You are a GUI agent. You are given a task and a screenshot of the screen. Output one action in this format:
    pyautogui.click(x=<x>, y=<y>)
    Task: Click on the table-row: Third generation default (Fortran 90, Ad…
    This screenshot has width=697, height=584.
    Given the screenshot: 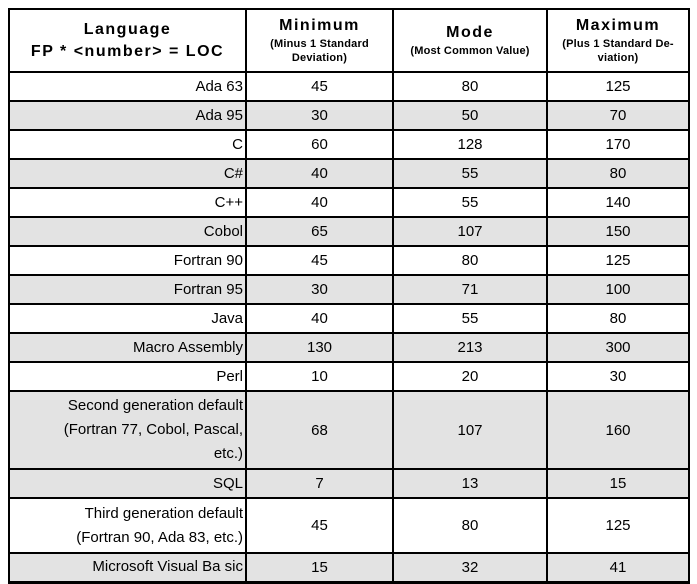 What is the action you would take?
    pyautogui.click(x=349, y=525)
    